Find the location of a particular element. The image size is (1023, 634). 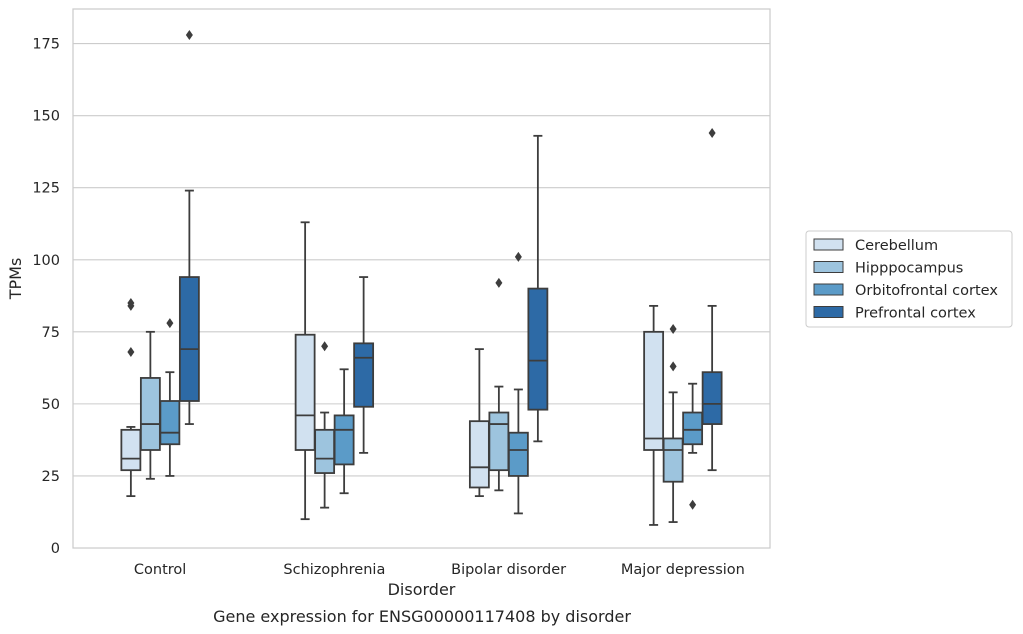

box-cerebellum-bipolar-disorder is located at coordinates (479, 423).